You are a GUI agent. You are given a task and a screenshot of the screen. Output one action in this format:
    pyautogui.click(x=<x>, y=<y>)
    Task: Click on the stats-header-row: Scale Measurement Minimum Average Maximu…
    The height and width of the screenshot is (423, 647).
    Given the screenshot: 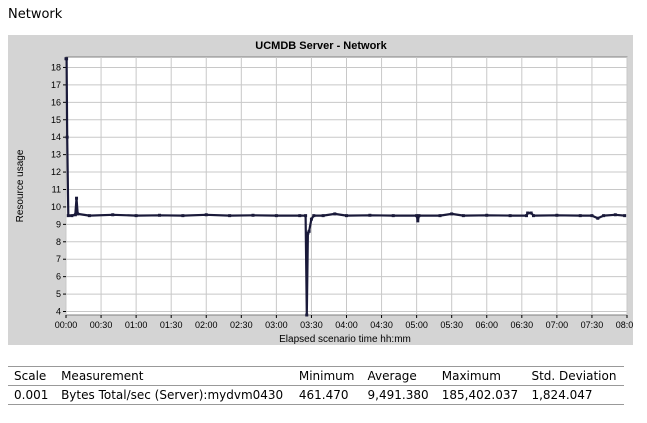 What is the action you would take?
    pyautogui.click(x=316, y=376)
    